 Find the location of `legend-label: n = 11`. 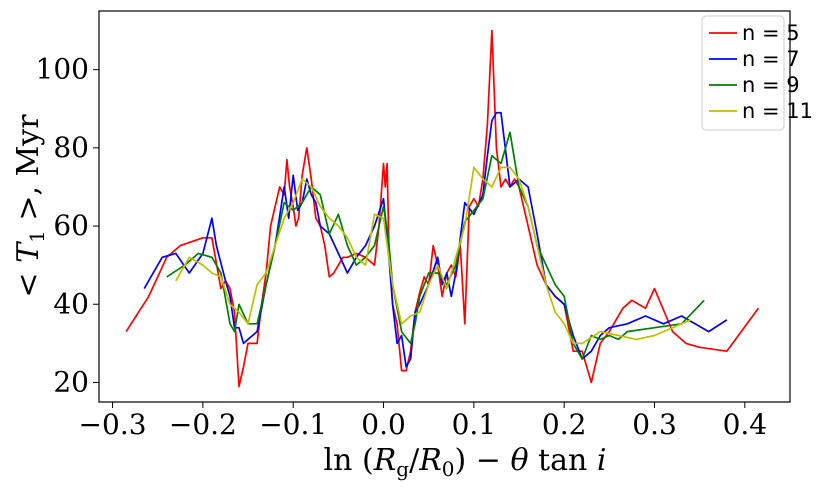

legend-label: n = 11 is located at coordinates (777, 111).